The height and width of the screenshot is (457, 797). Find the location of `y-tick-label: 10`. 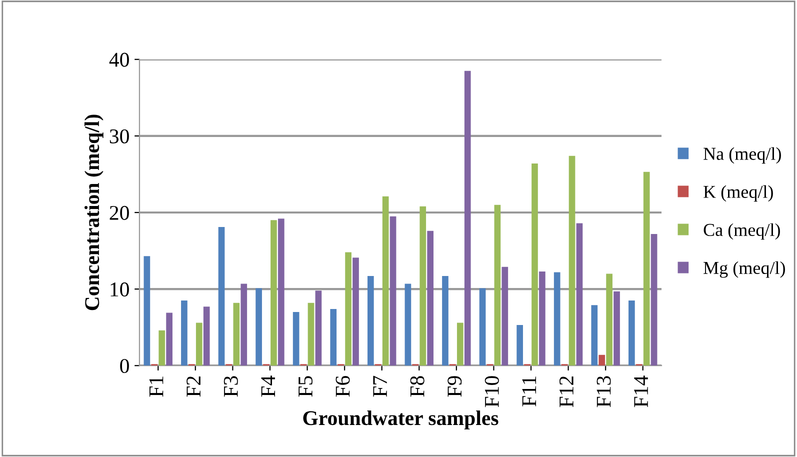

y-tick-label: 10 is located at coordinates (119, 289).